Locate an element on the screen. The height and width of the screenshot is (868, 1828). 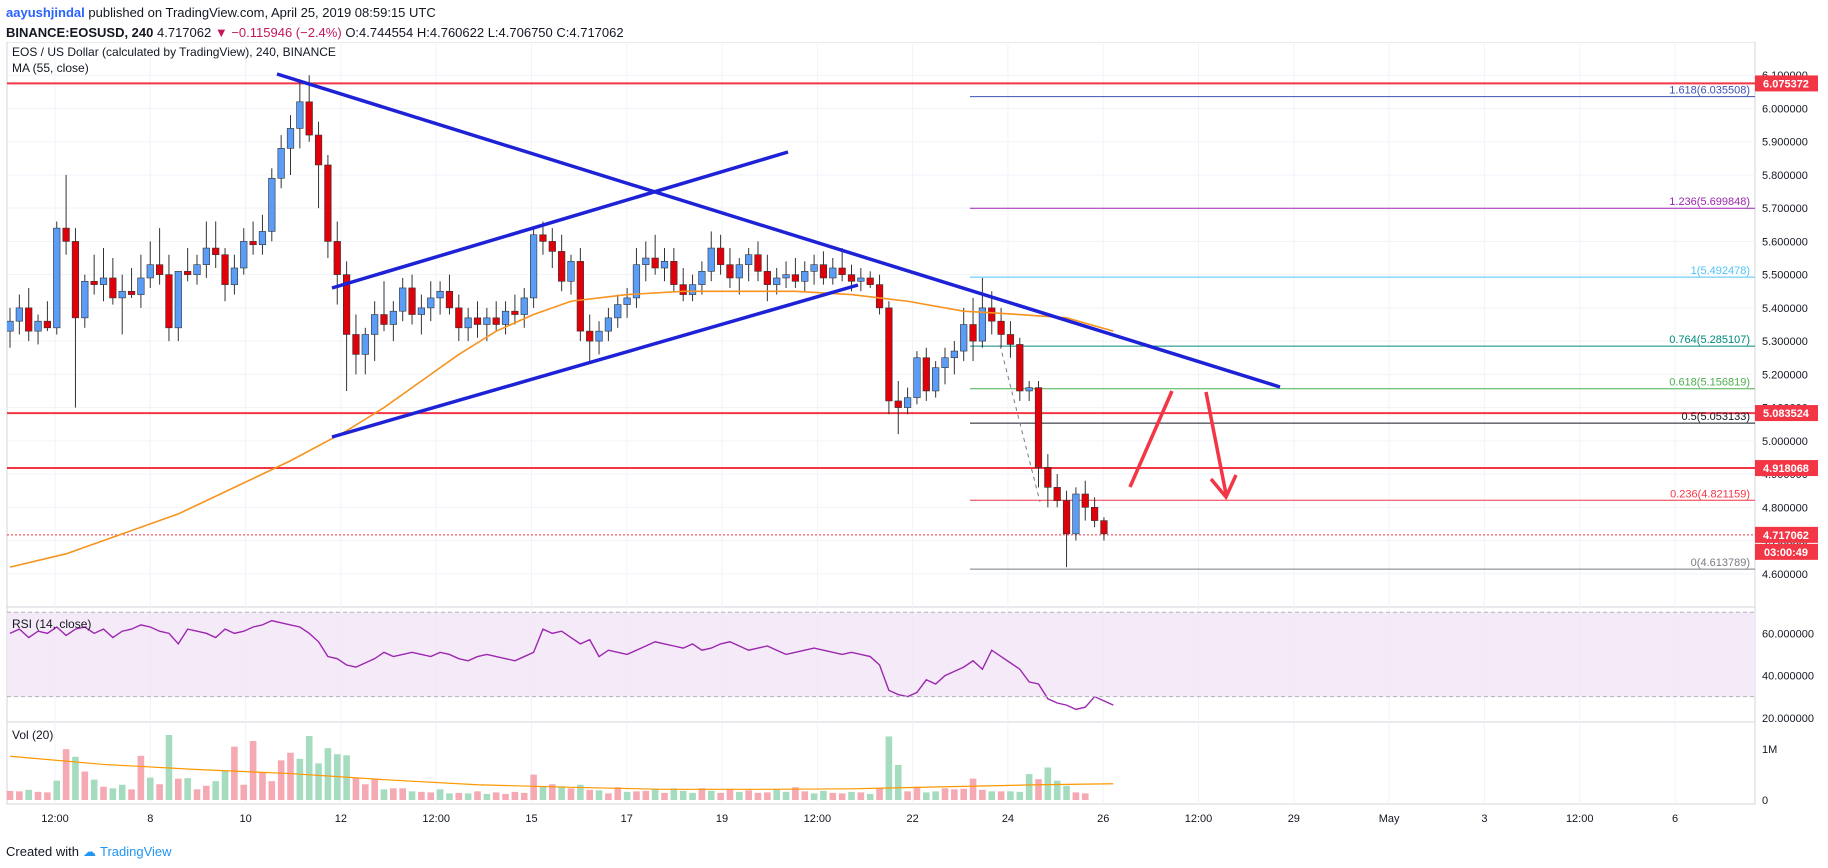
time-tick-label: 26 is located at coordinates (1103, 819).